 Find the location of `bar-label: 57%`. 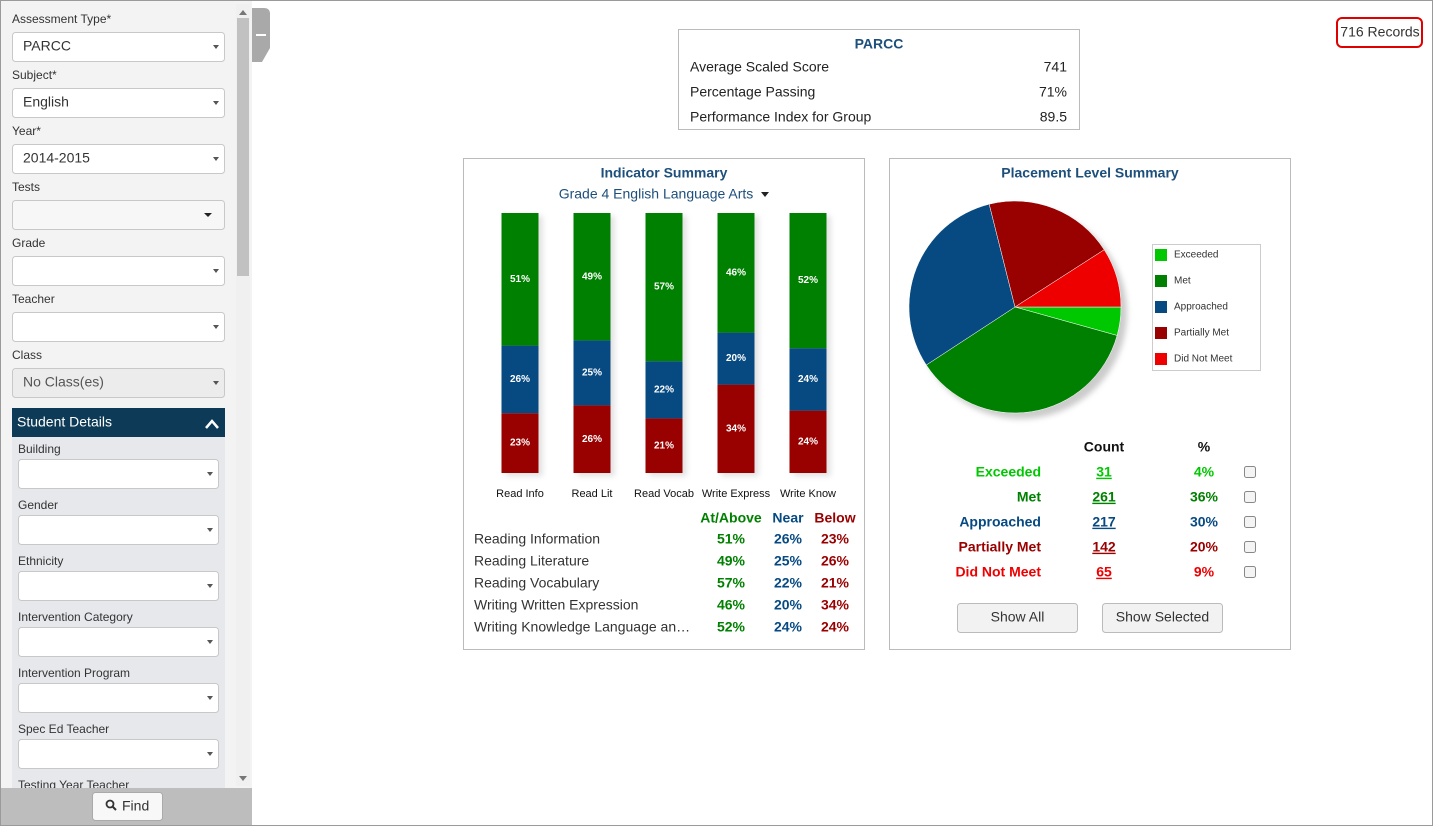

bar-label: 57% is located at coordinates (664, 287).